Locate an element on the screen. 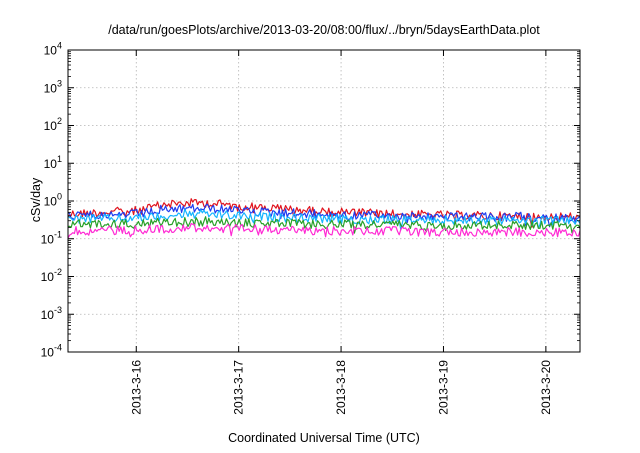 Image resolution: width=640 pixels, height=453 pixels. y-tick-label: 10⁴ is located at coordinates (53, 49).